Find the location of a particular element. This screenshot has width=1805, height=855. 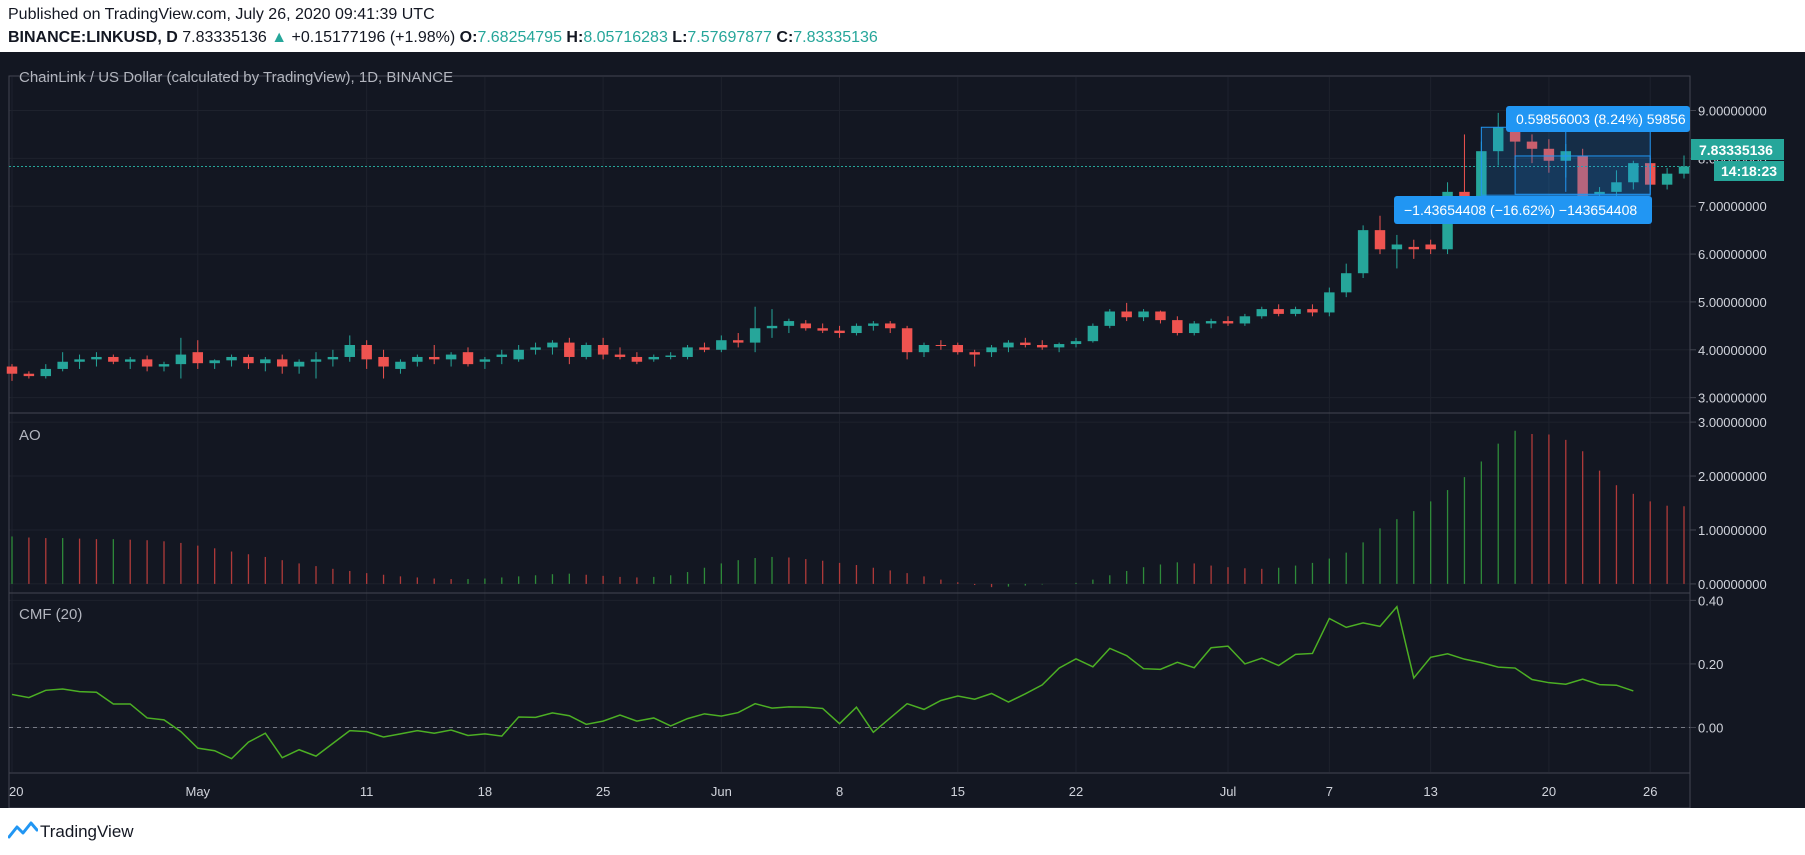

change-arrow-icon: ▲ is located at coordinates (279, 37).